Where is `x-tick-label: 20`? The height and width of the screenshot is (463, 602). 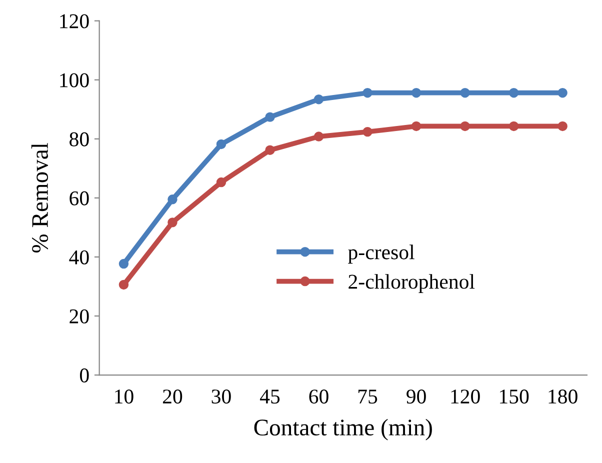
x-tick-label: 20 is located at coordinates (172, 397).